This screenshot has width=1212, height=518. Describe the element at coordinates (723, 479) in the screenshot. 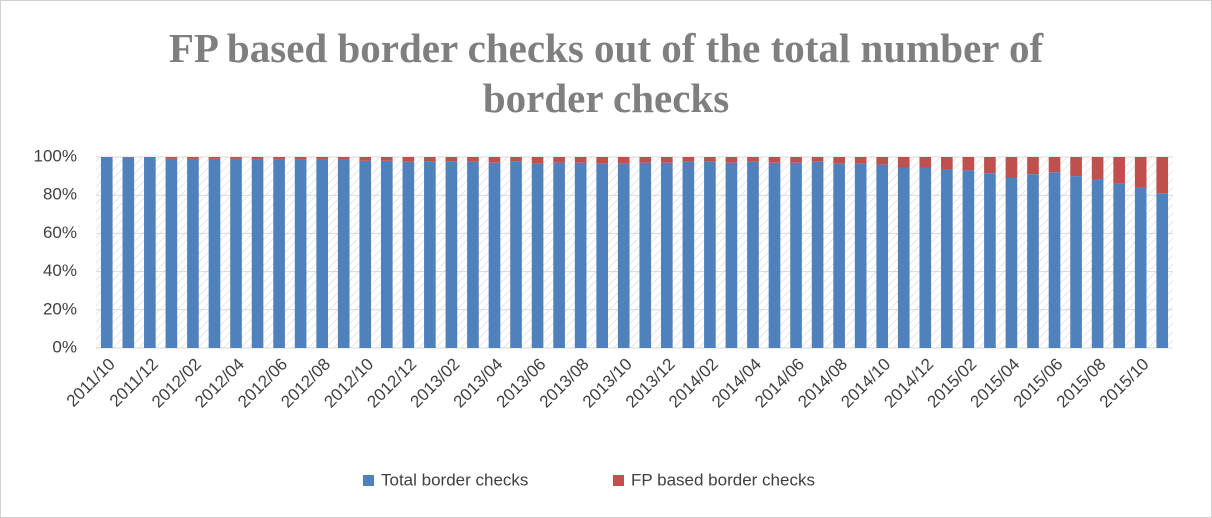

I see `legend-label: FP based border checks` at that location.